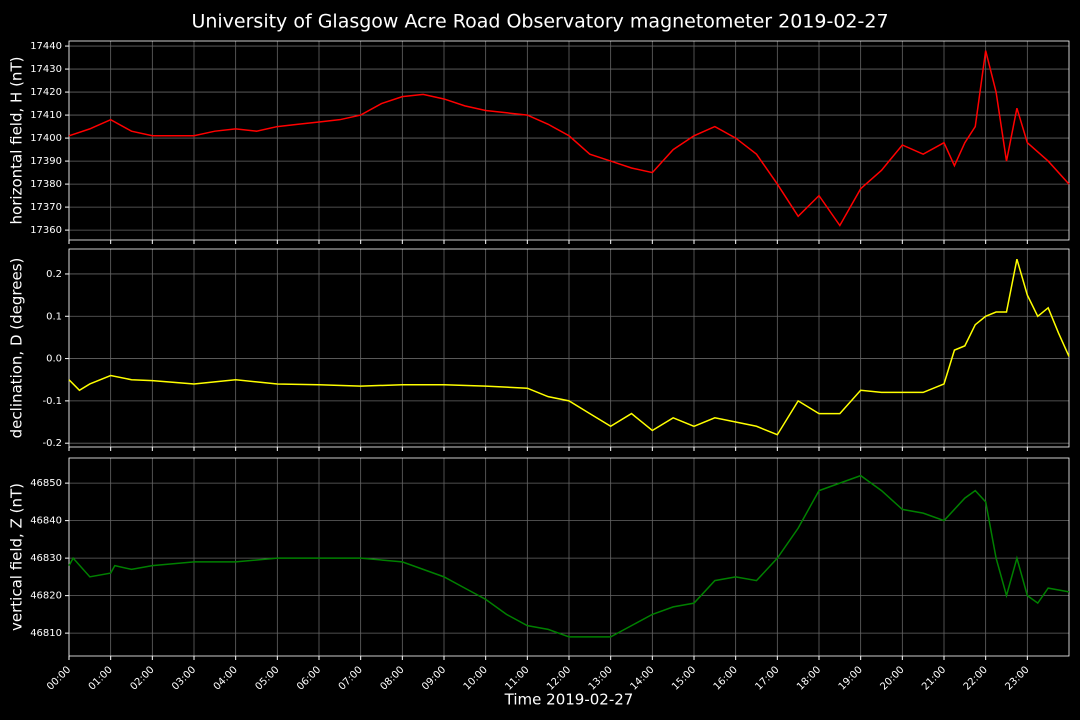 This screenshot has height=720, width=1080. Describe the element at coordinates (46, 161) in the screenshot. I see `y-tick-label: 17390` at that location.